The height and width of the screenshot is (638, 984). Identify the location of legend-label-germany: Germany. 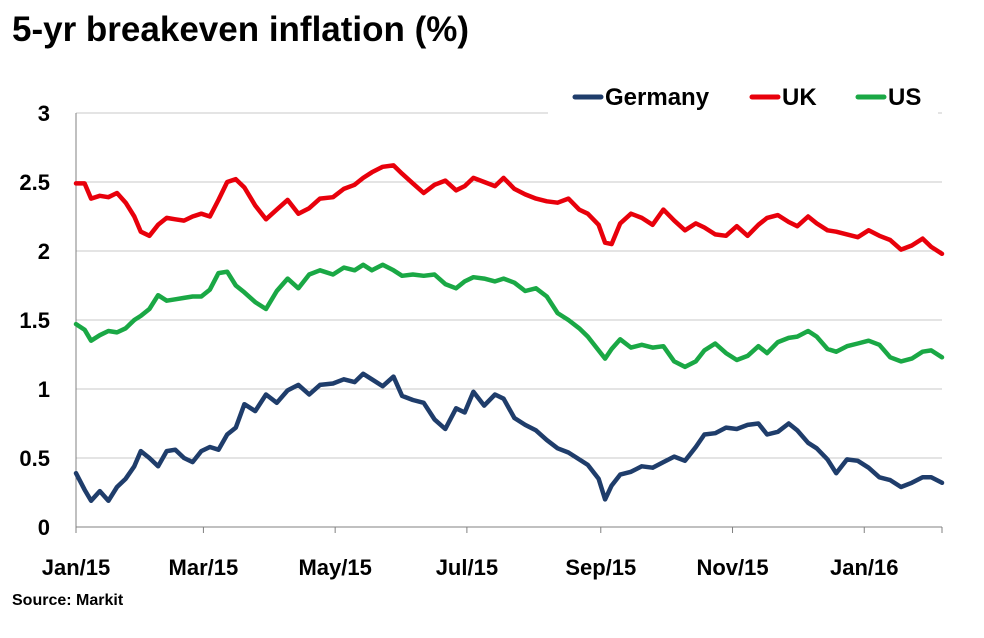
(657, 97).